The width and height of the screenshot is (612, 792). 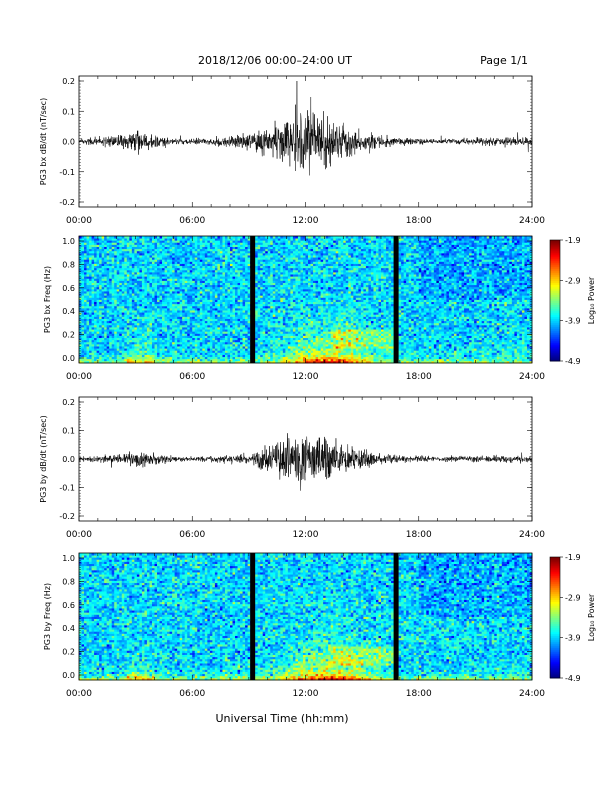 I want to click on figure-title: 2018/12/06 00:00–24:00 UT, so click(x=275, y=60).